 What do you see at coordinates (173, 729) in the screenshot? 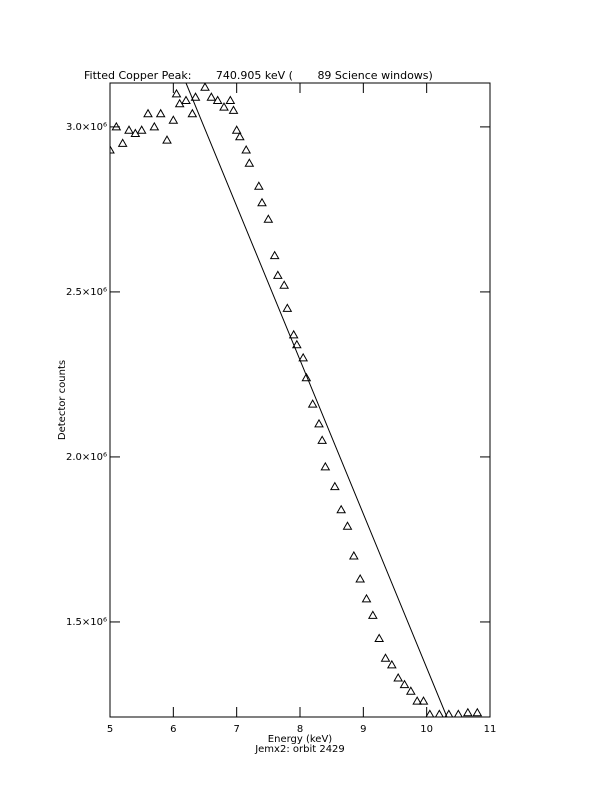
I see `x-tick-label: 6` at bounding box center [173, 729].